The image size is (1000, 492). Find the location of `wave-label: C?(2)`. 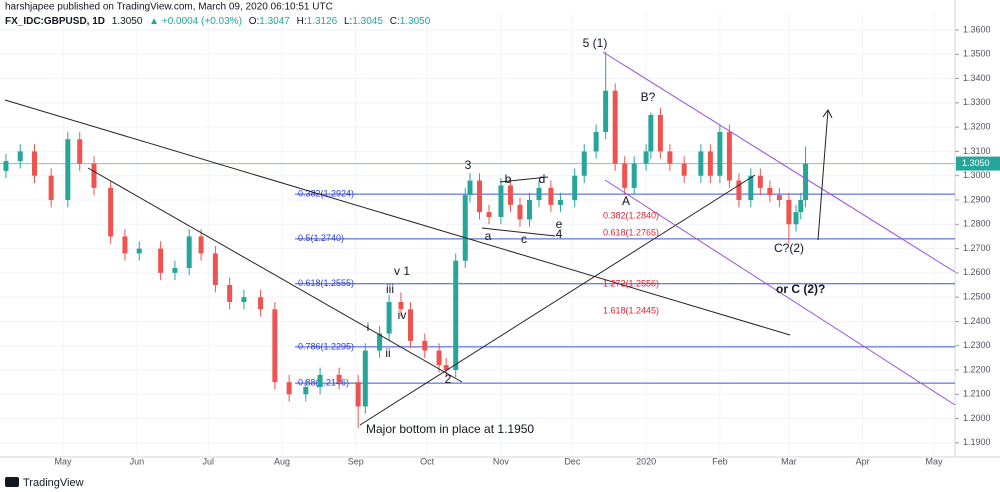

wave-label: C?(2) is located at coordinates (789, 248).